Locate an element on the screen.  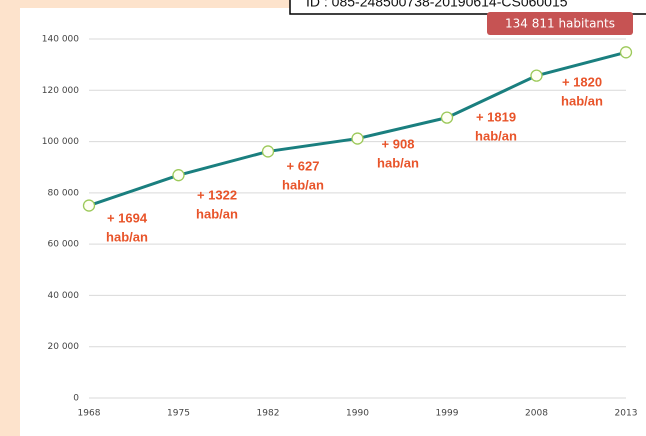
x-tick-label: 1999 is located at coordinates (447, 414).